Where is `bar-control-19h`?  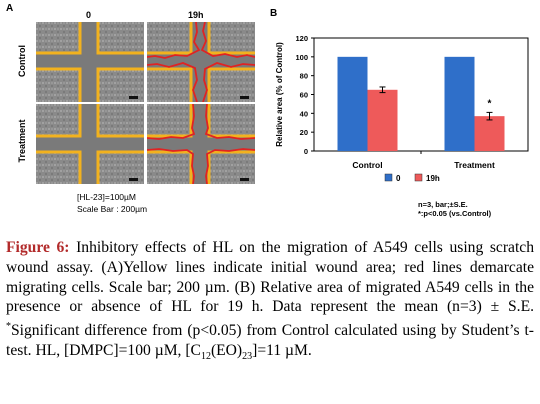 bar-control-19h is located at coordinates (382, 120).